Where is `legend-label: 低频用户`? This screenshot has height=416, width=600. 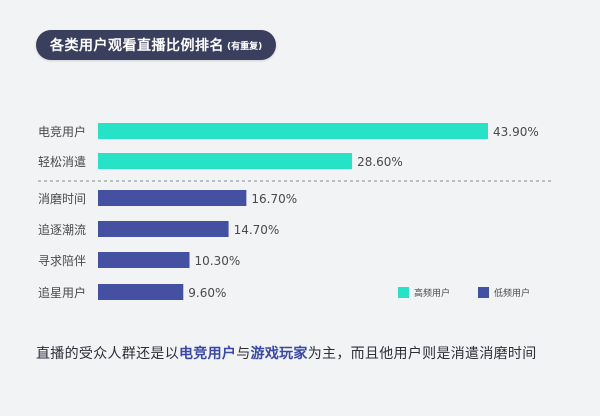 legend-label: 低频用户 is located at coordinates (512, 293).